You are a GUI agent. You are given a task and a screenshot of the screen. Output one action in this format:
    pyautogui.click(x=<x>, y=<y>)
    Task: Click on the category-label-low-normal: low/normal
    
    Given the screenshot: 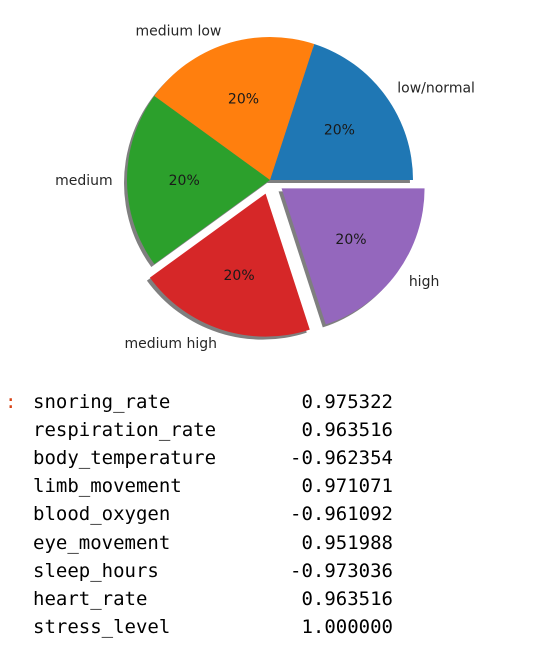 What is the action you would take?
    pyautogui.click(x=436, y=89)
    